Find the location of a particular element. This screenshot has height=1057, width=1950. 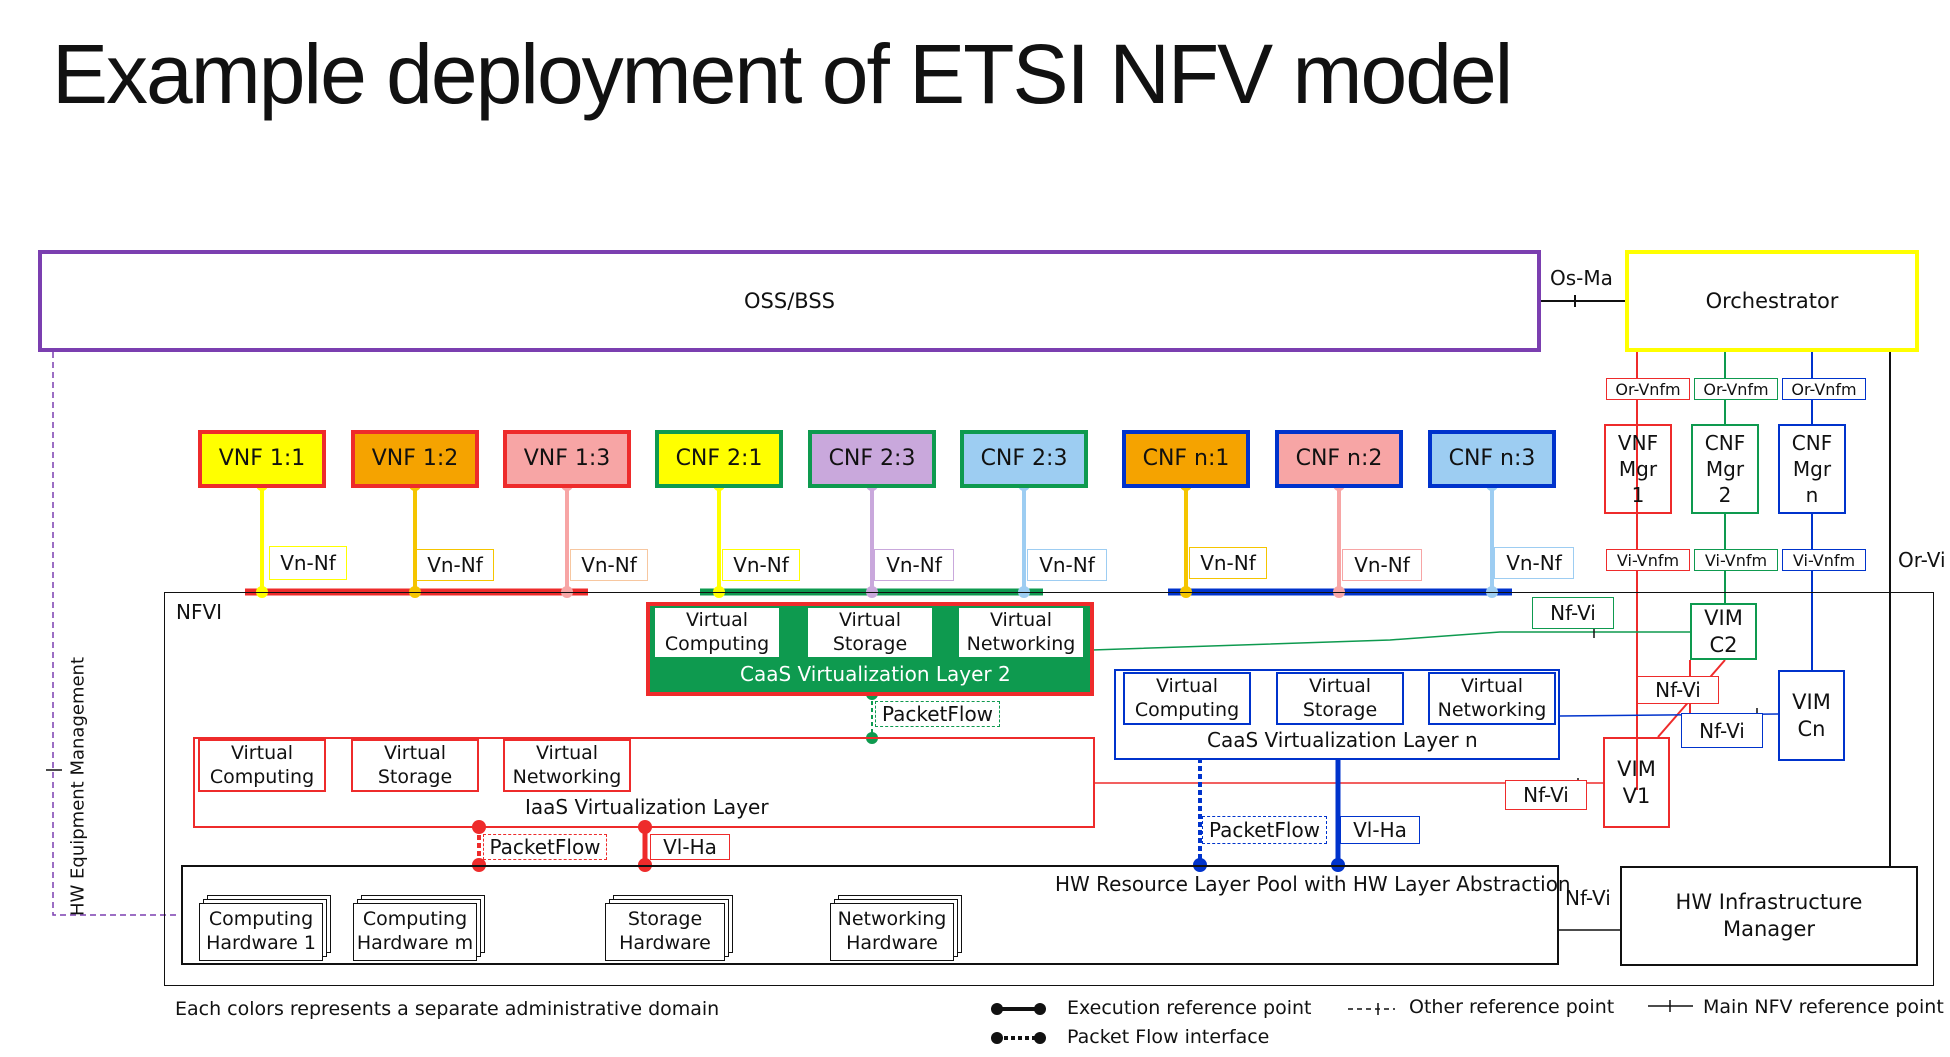

cnf-manager-n-label: CNF Mgr n is located at coordinates (1812, 469).